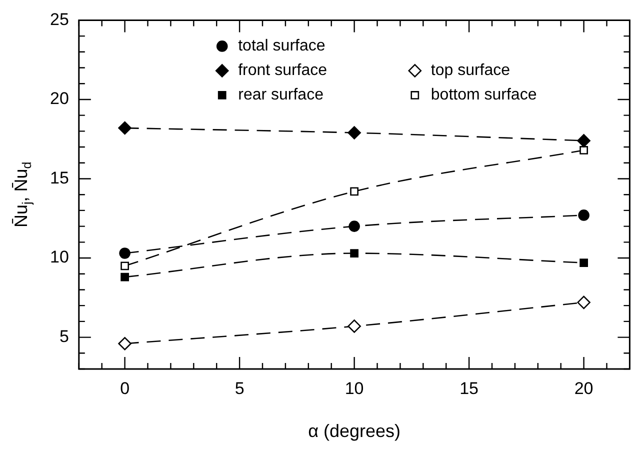 Image resolution: width=637 pixels, height=451 pixels. Describe the element at coordinates (22, 195) in the screenshot. I see `y-axis-title: N̄uj, N̄ud` at that location.